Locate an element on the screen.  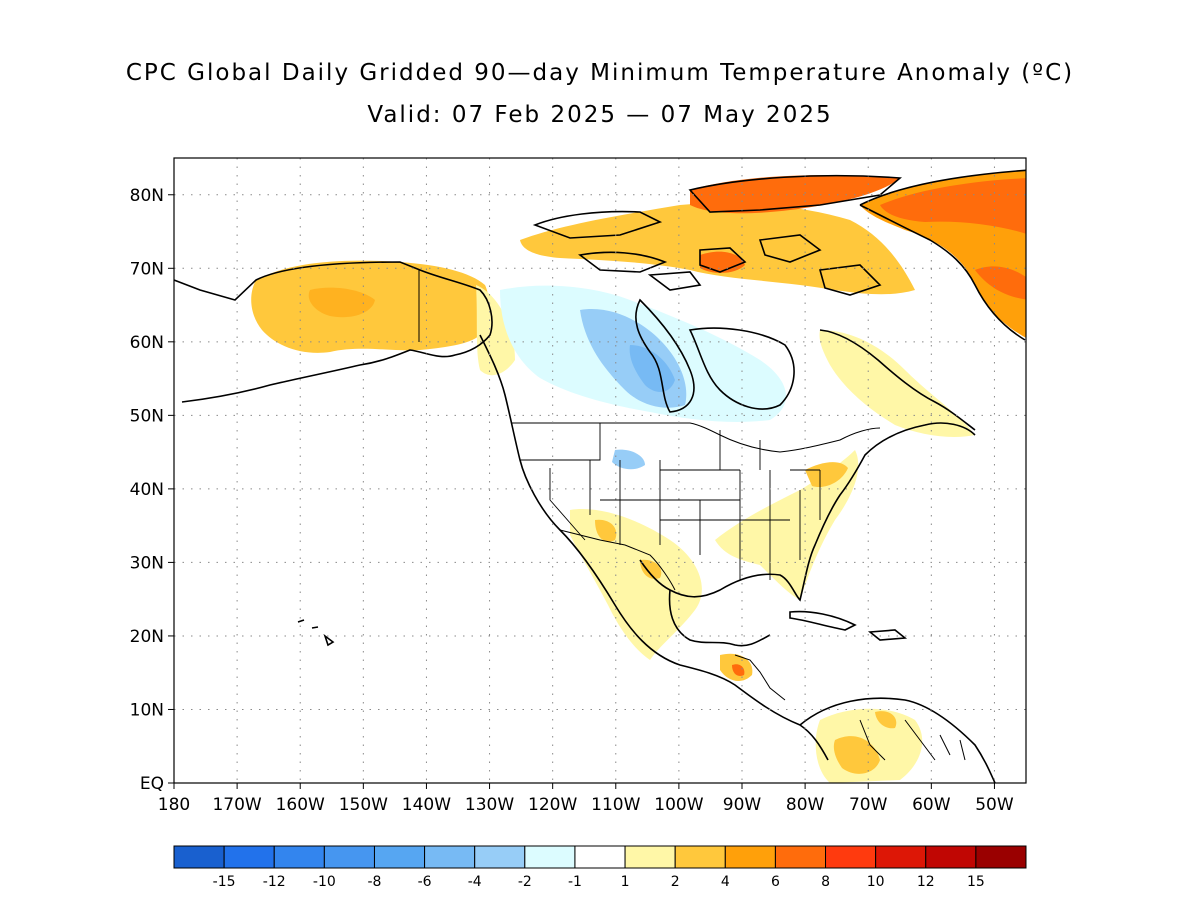
coast-hawaii is located at coordinates (316, 633).